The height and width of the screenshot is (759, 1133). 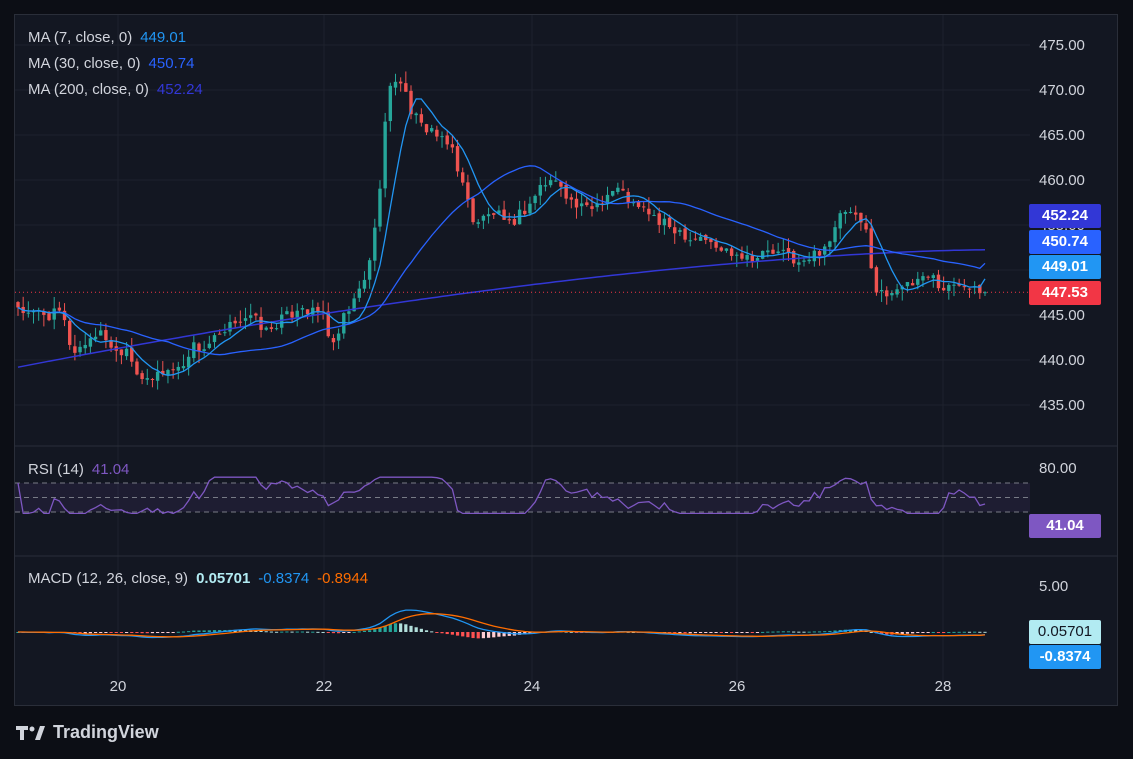 I want to click on rsi-pane, so click(x=522, y=495).